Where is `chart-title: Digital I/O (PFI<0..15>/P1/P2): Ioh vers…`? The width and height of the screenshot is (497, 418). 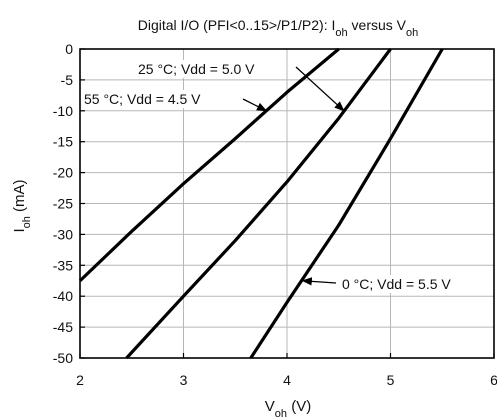
chart-title: Digital I/O (PFI<0..15>/P1/P2): Ioh vers… is located at coordinates (278, 28).